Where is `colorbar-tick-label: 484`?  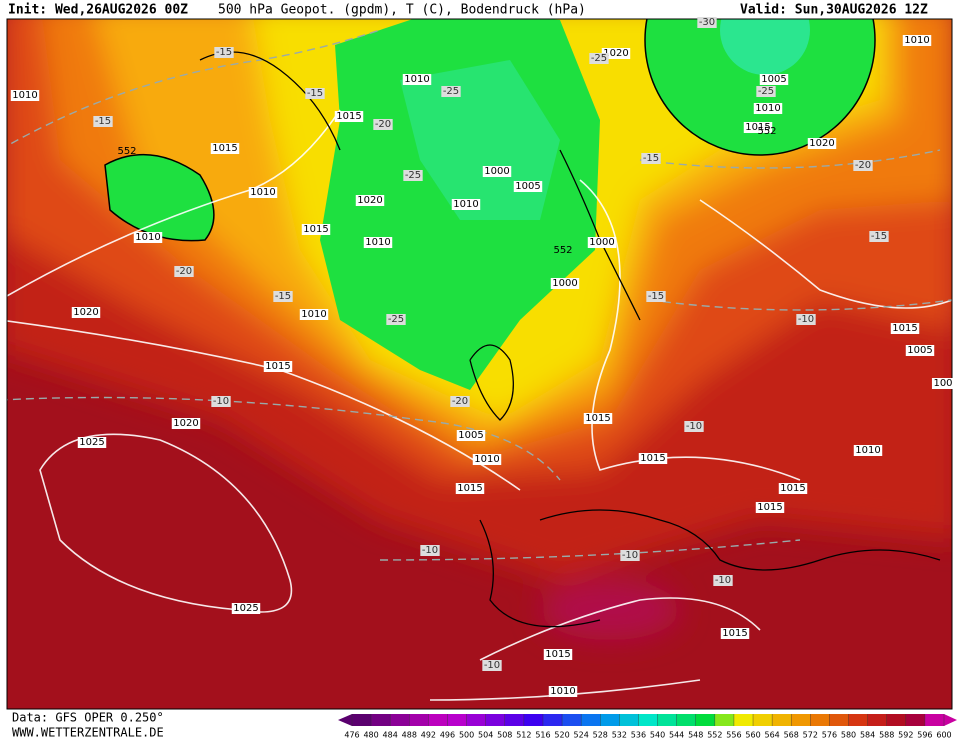 colorbar-tick-label: 484 is located at coordinates (390, 735).